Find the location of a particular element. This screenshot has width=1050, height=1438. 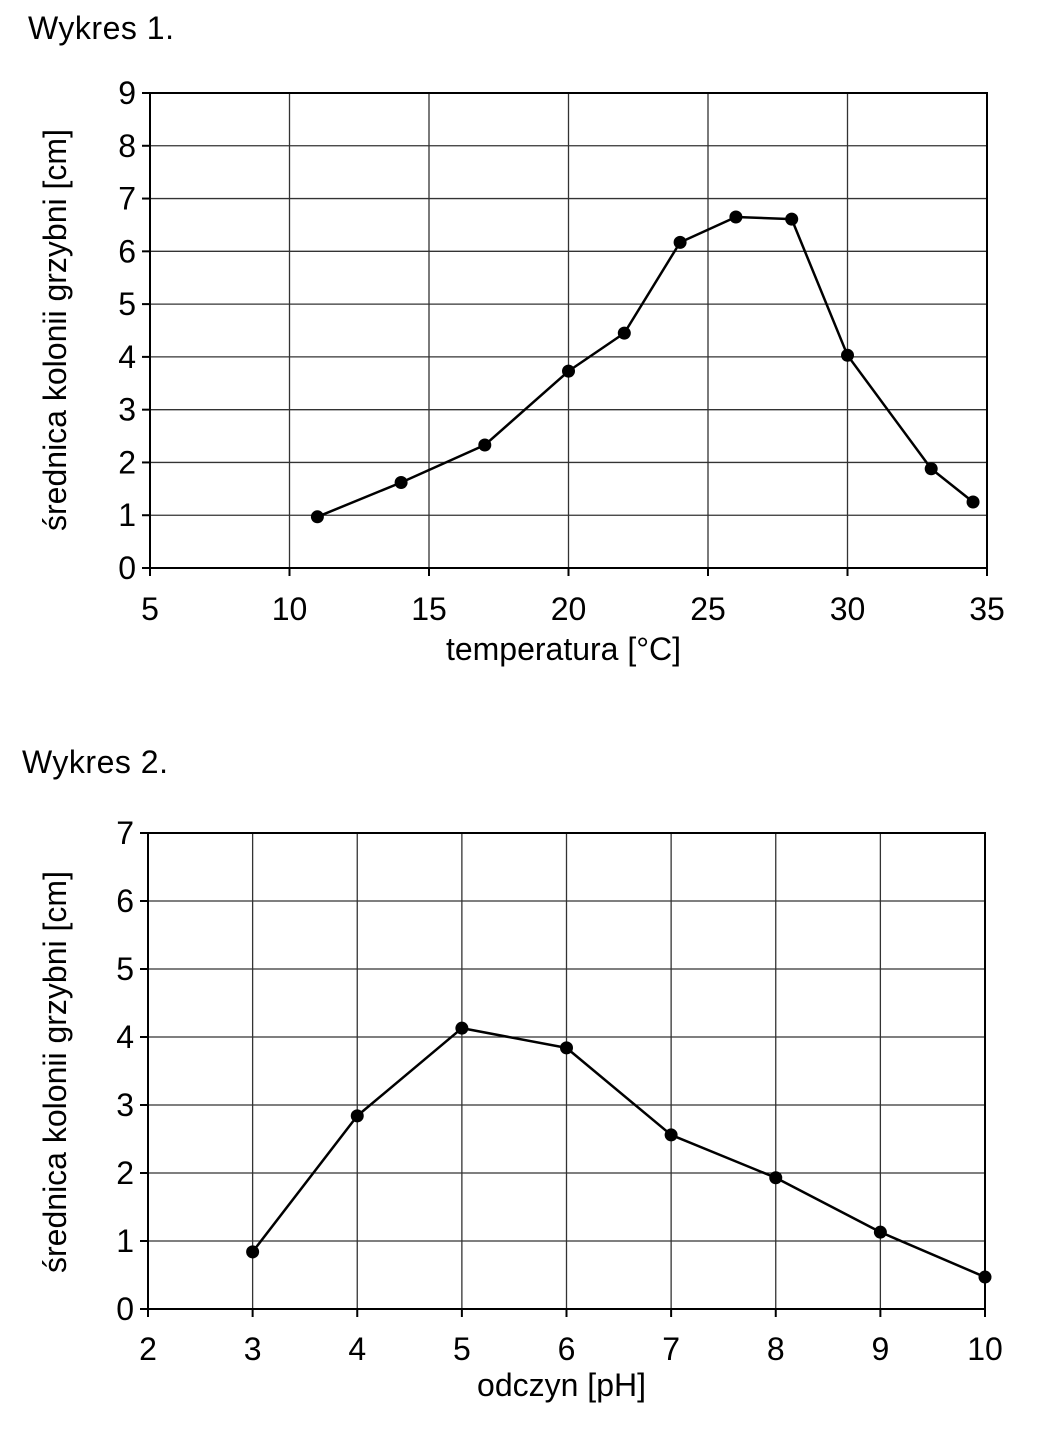

chart-2-y-tick-label: 1 is located at coordinates (125, 1241).